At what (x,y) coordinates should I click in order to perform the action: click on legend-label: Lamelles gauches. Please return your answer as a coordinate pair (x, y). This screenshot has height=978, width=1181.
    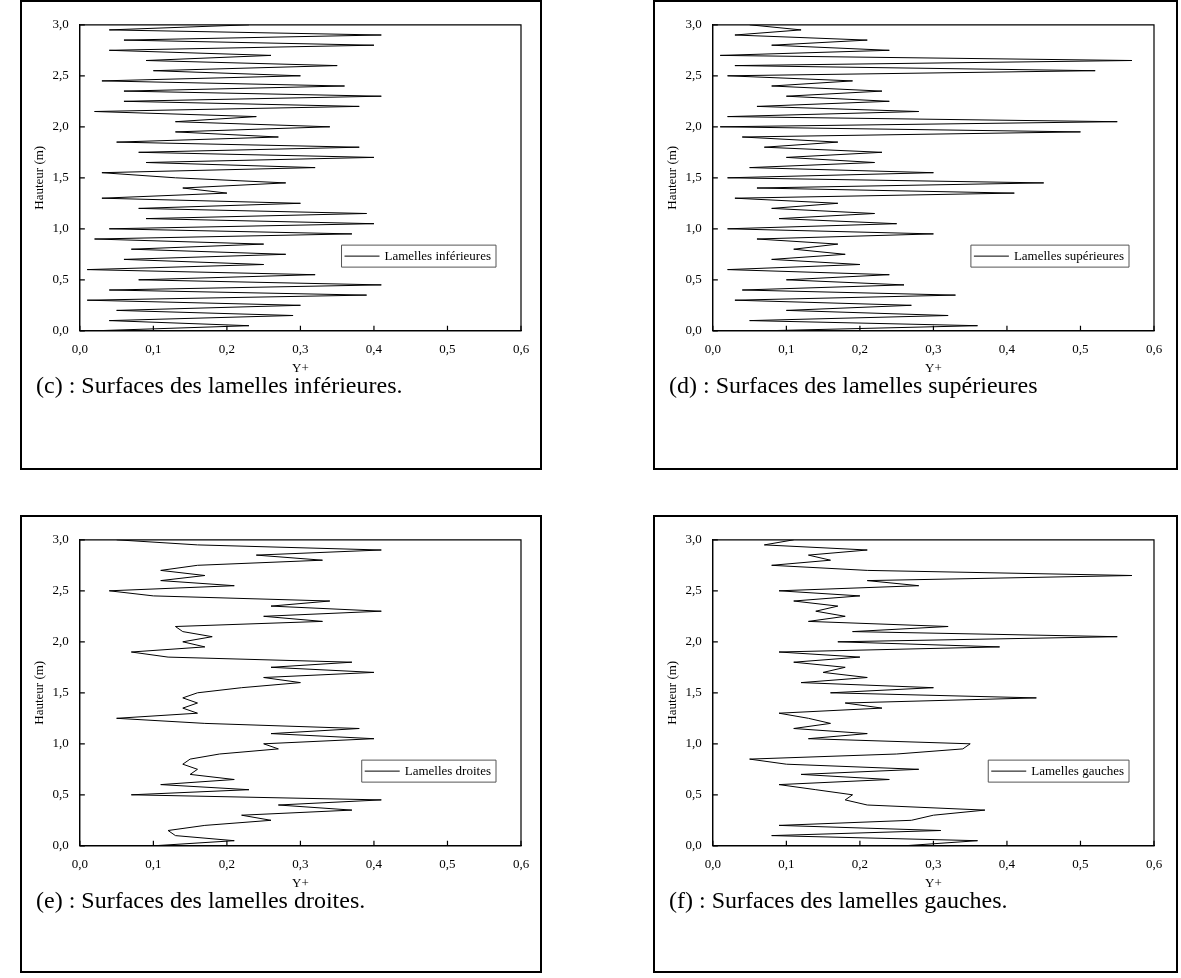
    Looking at the image, I should click on (1077, 770).